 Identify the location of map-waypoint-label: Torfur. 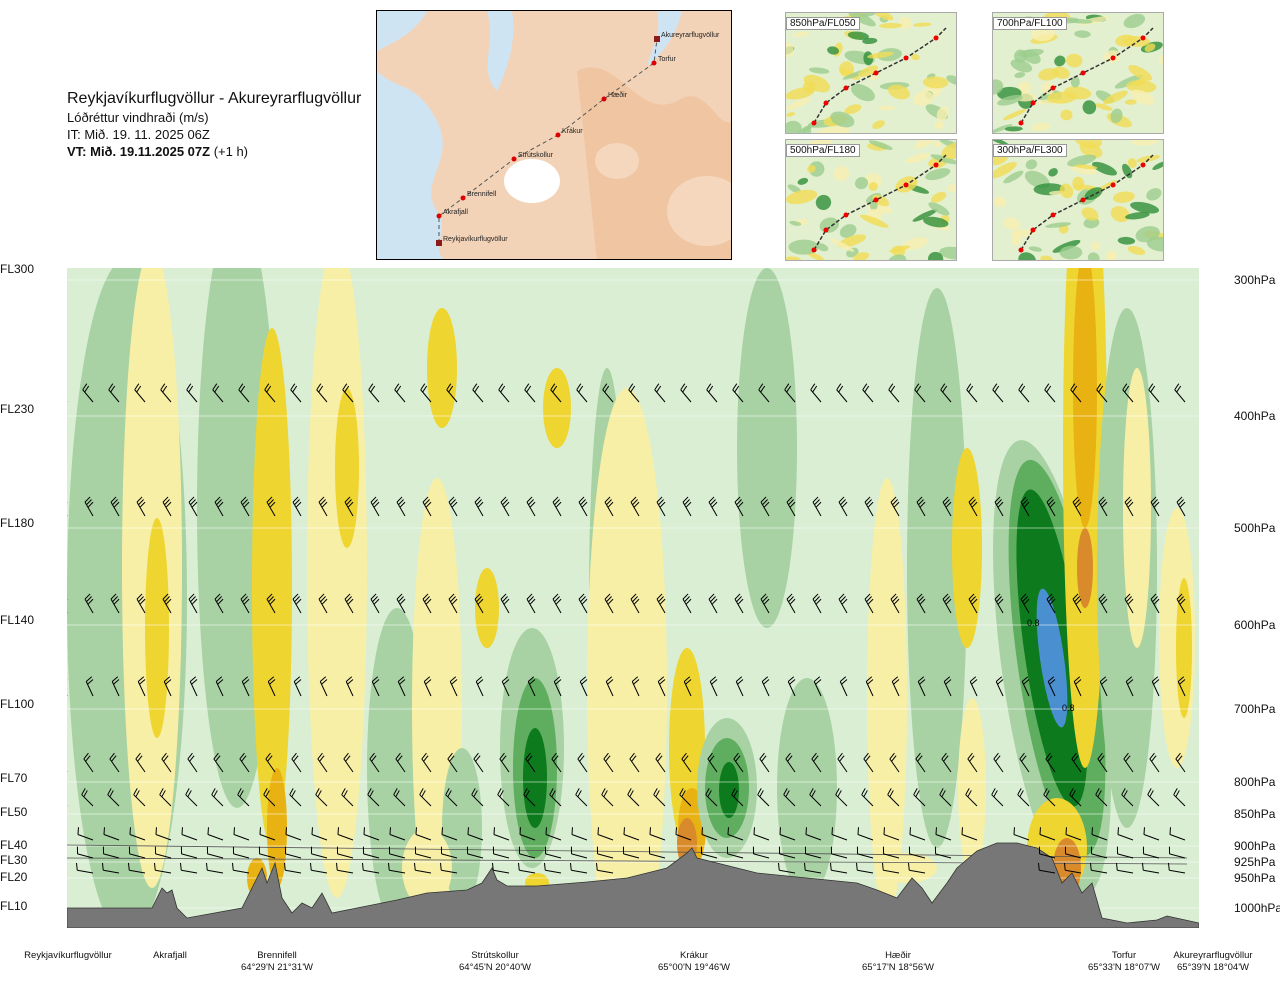
(667, 59).